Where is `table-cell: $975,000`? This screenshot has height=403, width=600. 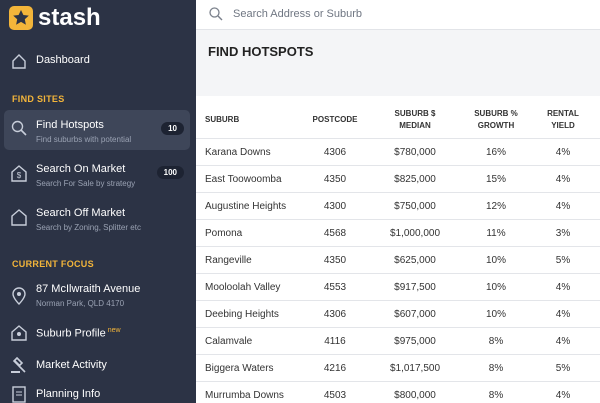 table-cell: $975,000 is located at coordinates (415, 341).